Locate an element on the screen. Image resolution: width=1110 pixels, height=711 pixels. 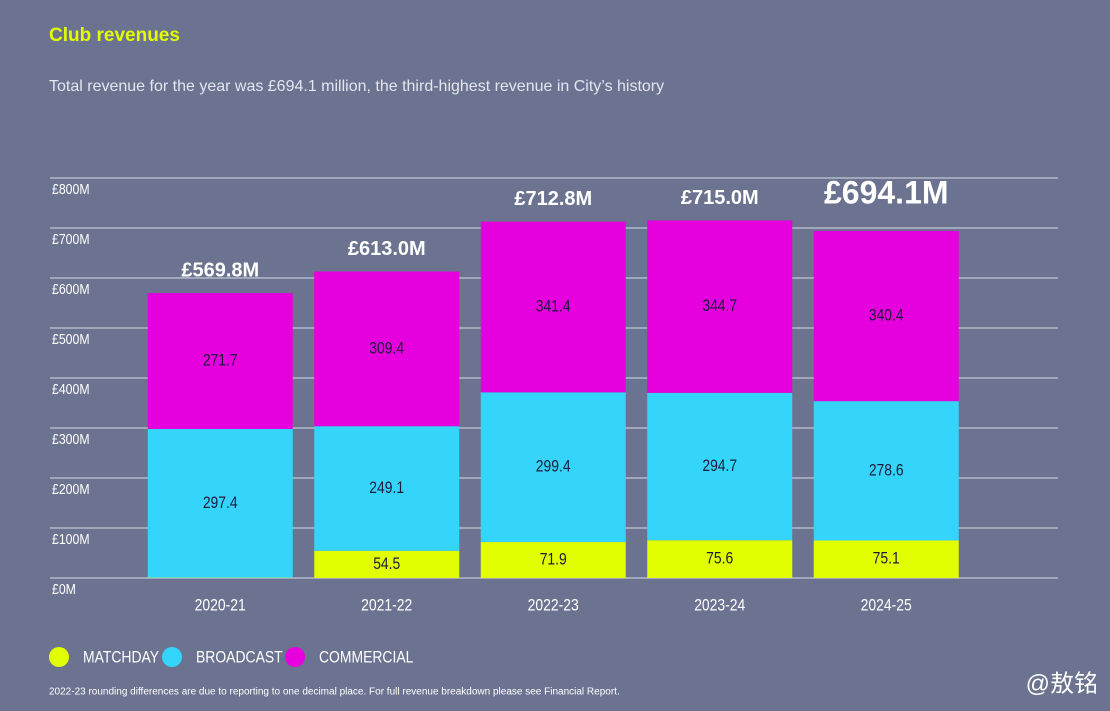
data-label: 71.9 is located at coordinates (553, 559).